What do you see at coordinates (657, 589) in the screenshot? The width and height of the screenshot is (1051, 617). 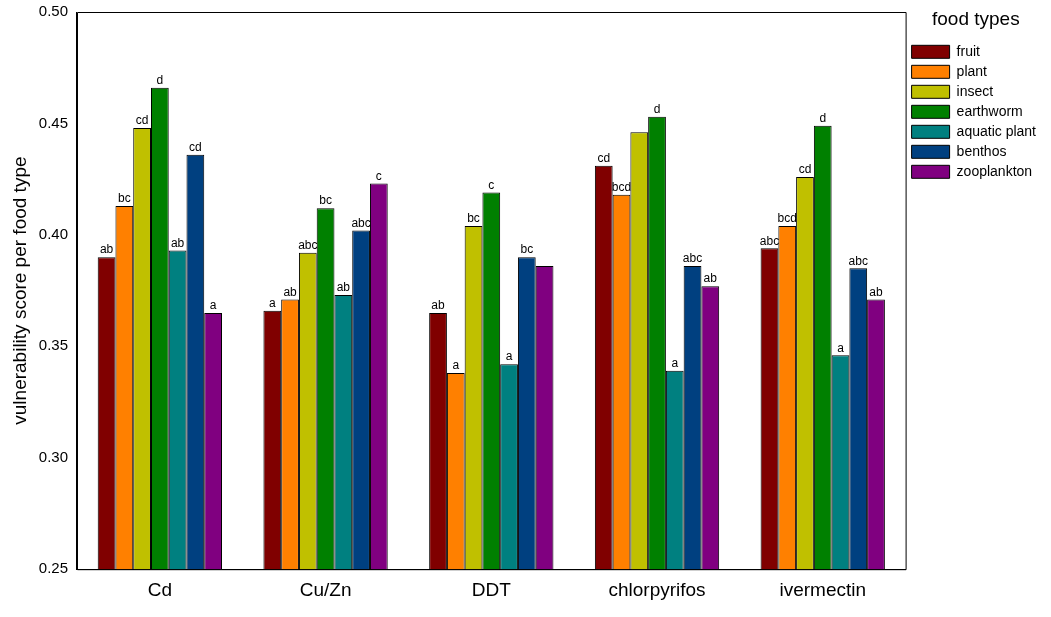 I see `x-tick-label: chlorpyrifos` at bounding box center [657, 589].